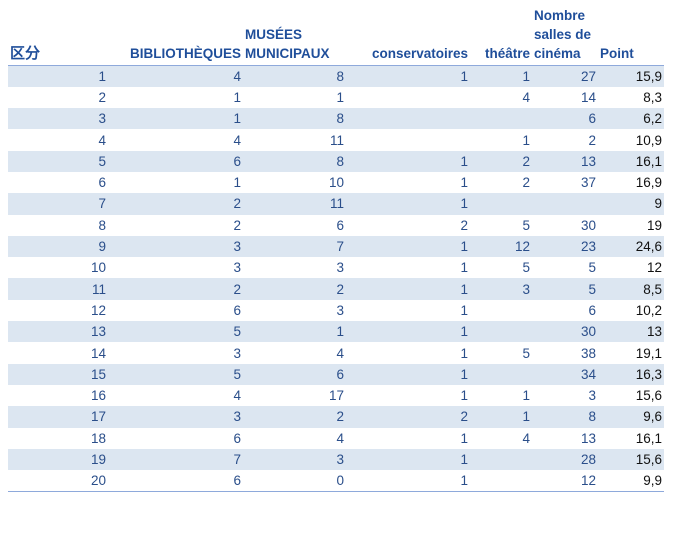 The width and height of the screenshot is (685, 551). What do you see at coordinates (98, 310) in the screenshot?
I see `cell-district: 12` at bounding box center [98, 310].